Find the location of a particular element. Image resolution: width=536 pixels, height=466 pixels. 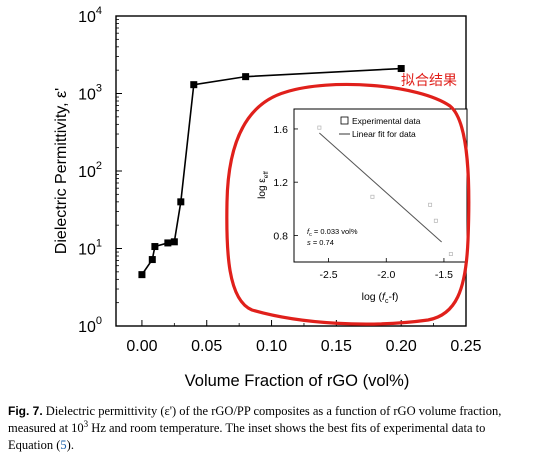

annotation-note: 拟合结果 is located at coordinates (429, 81).